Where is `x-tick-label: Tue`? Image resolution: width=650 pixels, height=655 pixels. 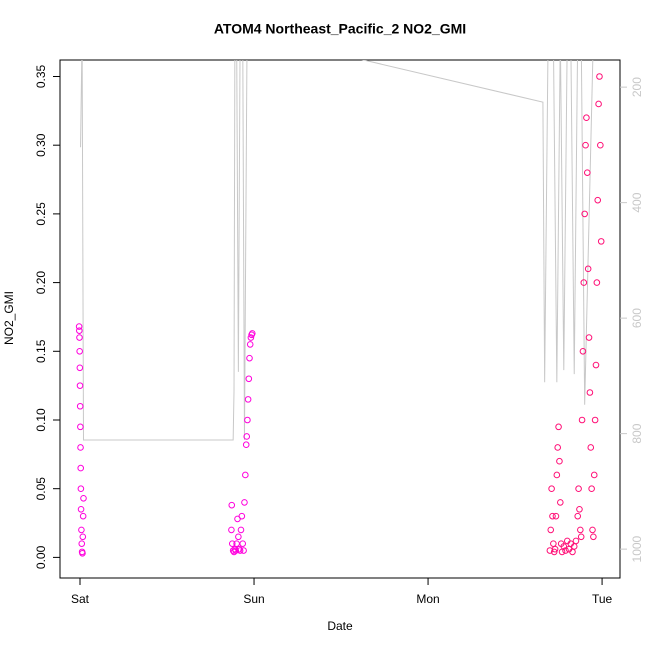
x-tick-label: Tue is located at coordinates (602, 599).